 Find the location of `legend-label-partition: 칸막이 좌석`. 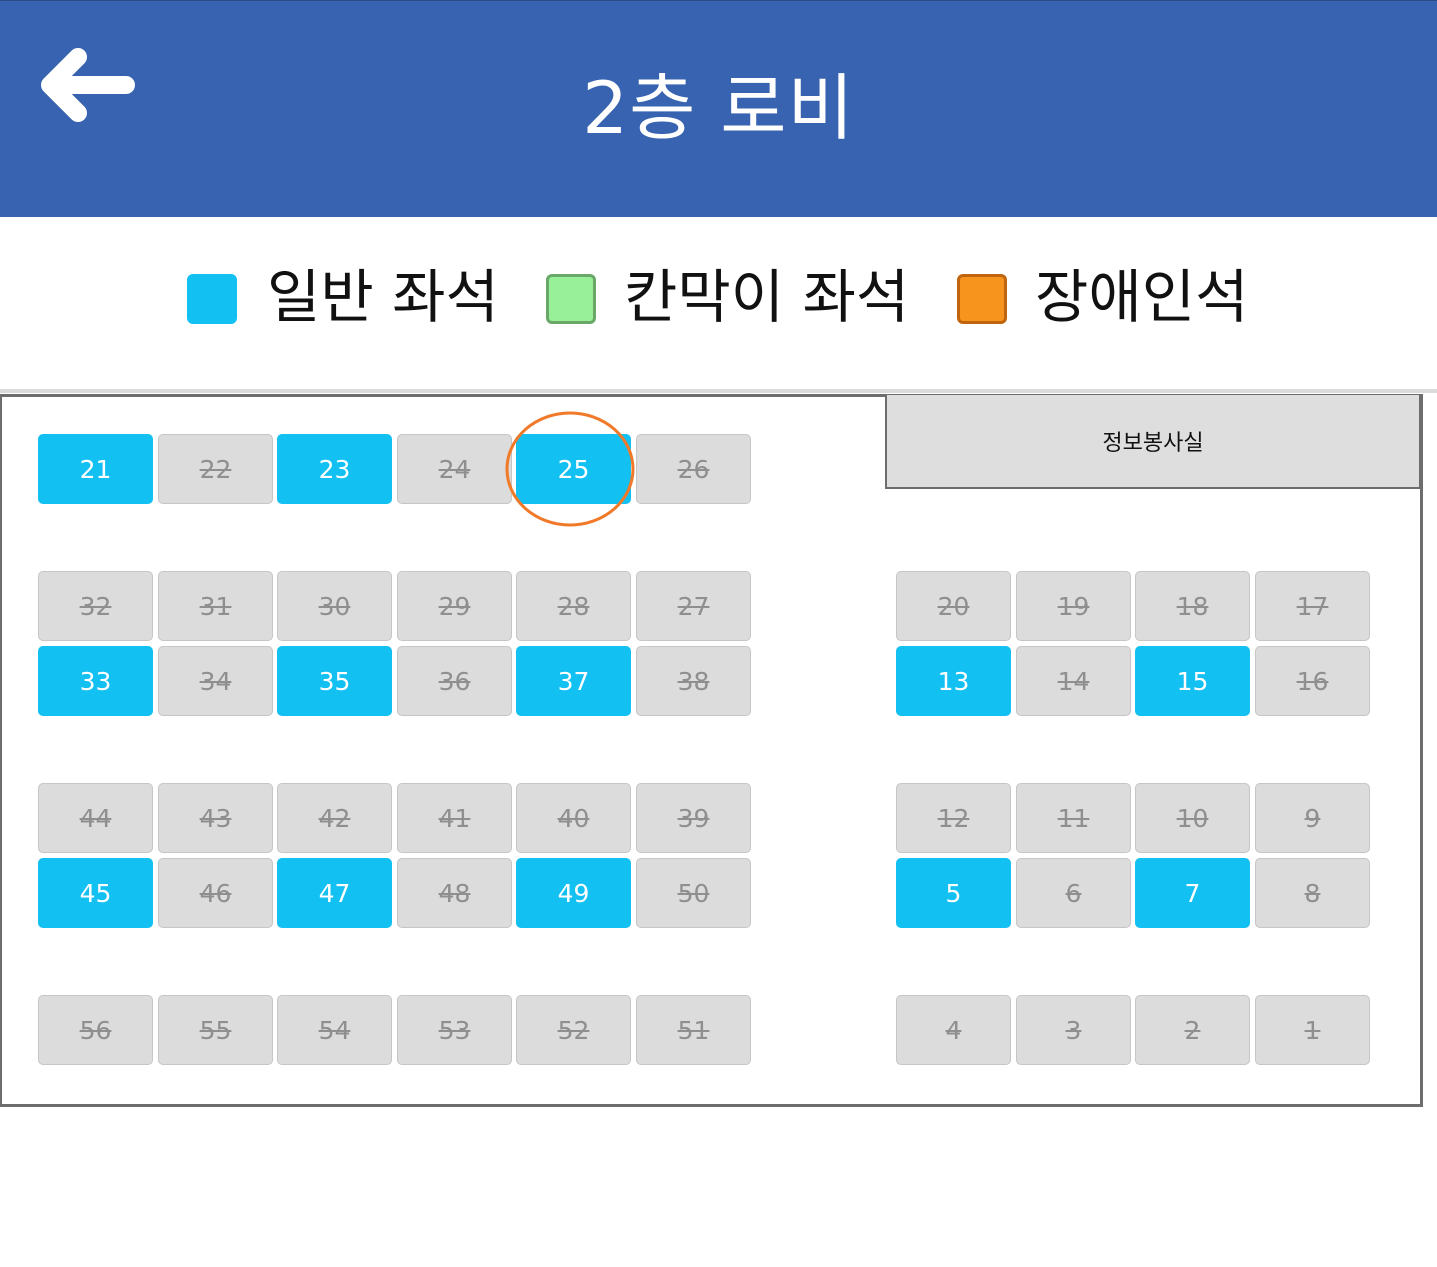

legend-label-partition: 칸막이 좌석 is located at coordinates (767, 297).